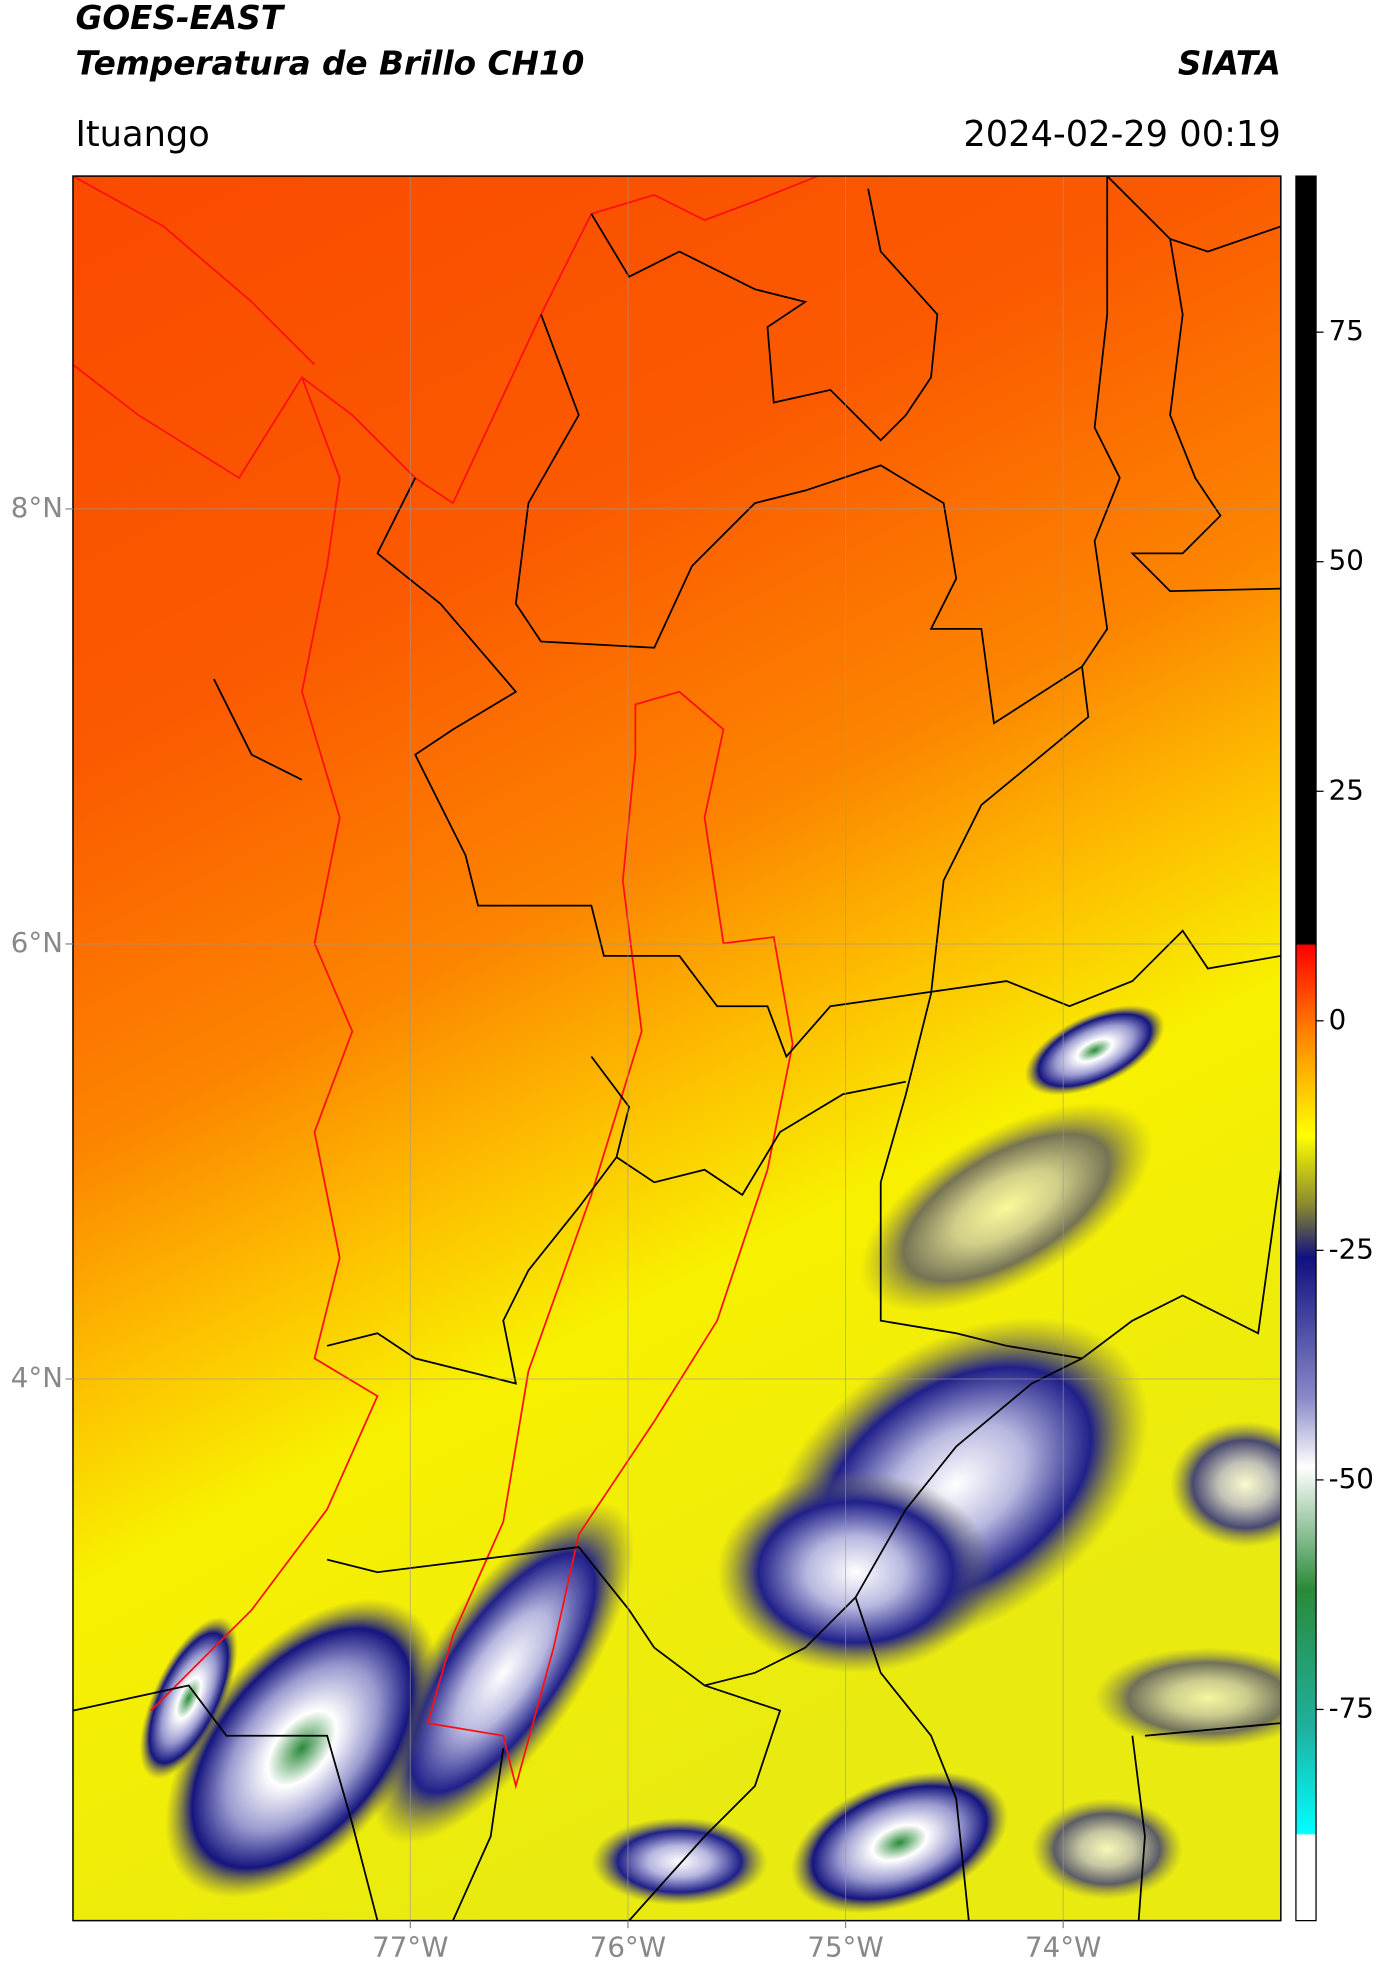 Image resolution: width=1384 pixels, height=1981 pixels. Describe the element at coordinates (1351, 1707) in the screenshot. I see `colorbar-tick-label: -75` at that location.